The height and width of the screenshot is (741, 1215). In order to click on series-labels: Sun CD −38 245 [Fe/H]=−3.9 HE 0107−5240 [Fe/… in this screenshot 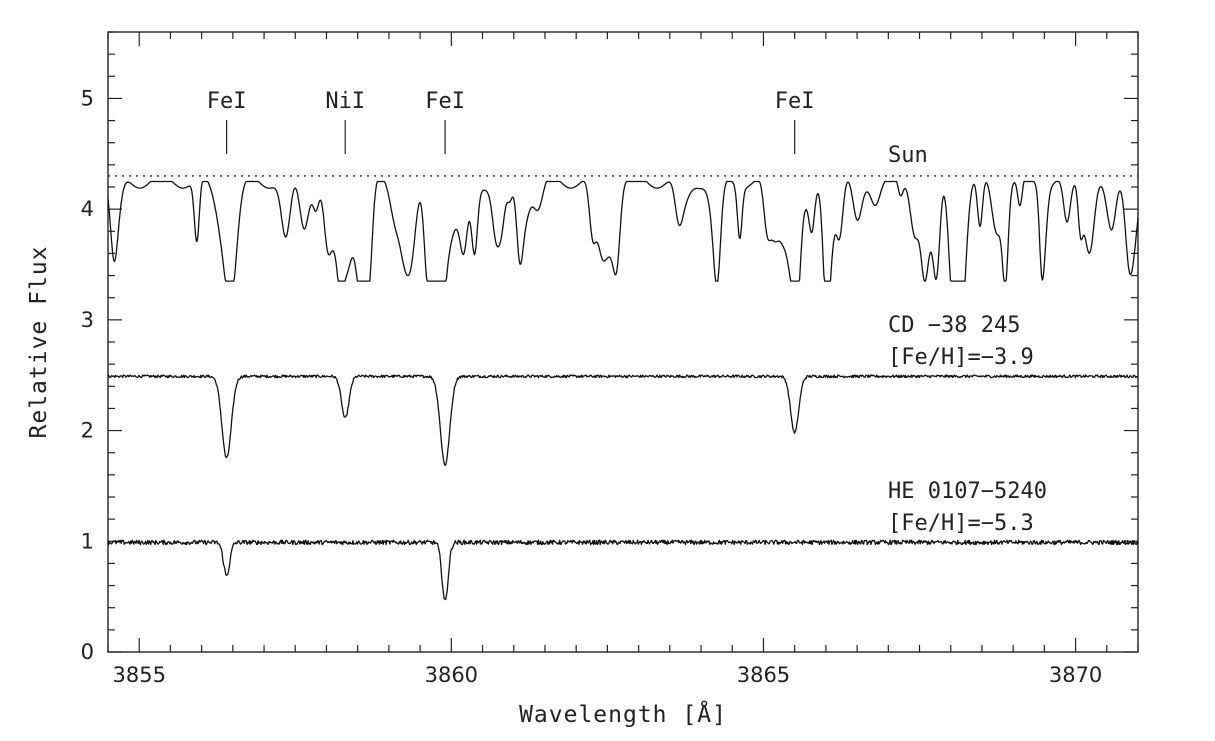, I will do `click(967, 339)`.